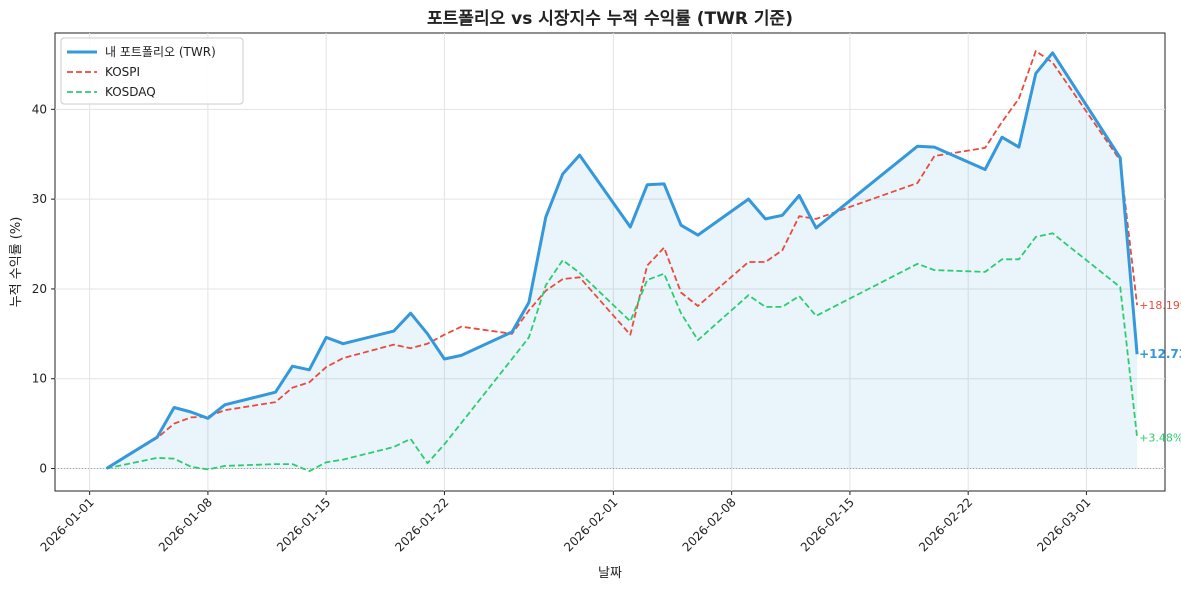 The image size is (1181, 594). Describe the element at coordinates (590, 524) in the screenshot. I see `x-tick-label: 2026-02-01` at that location.